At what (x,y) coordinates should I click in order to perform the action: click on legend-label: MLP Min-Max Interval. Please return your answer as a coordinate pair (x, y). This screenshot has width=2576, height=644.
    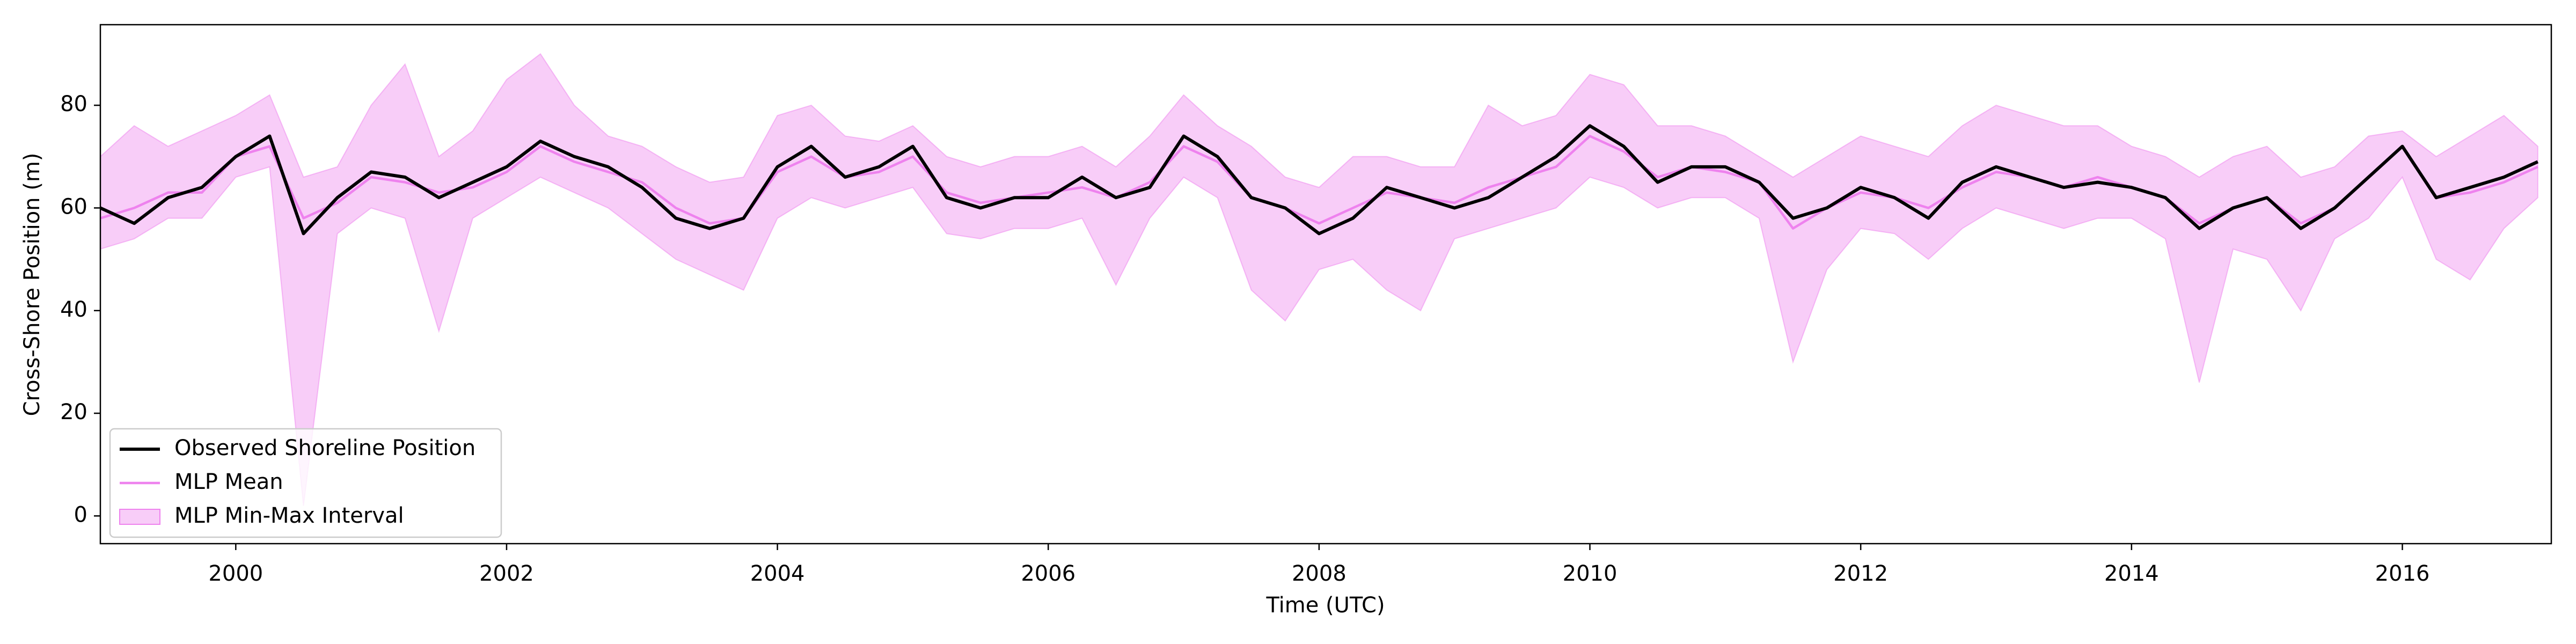
    Looking at the image, I should click on (289, 515).